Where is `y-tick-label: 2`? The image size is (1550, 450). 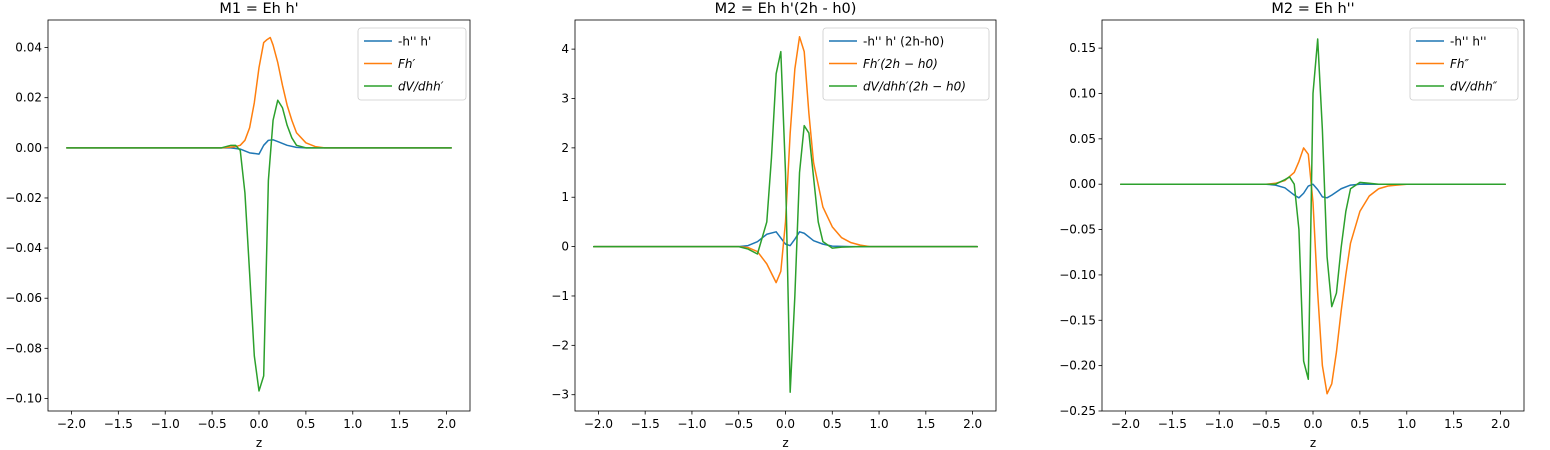
y-tick-label: 2 is located at coordinates (565, 148).